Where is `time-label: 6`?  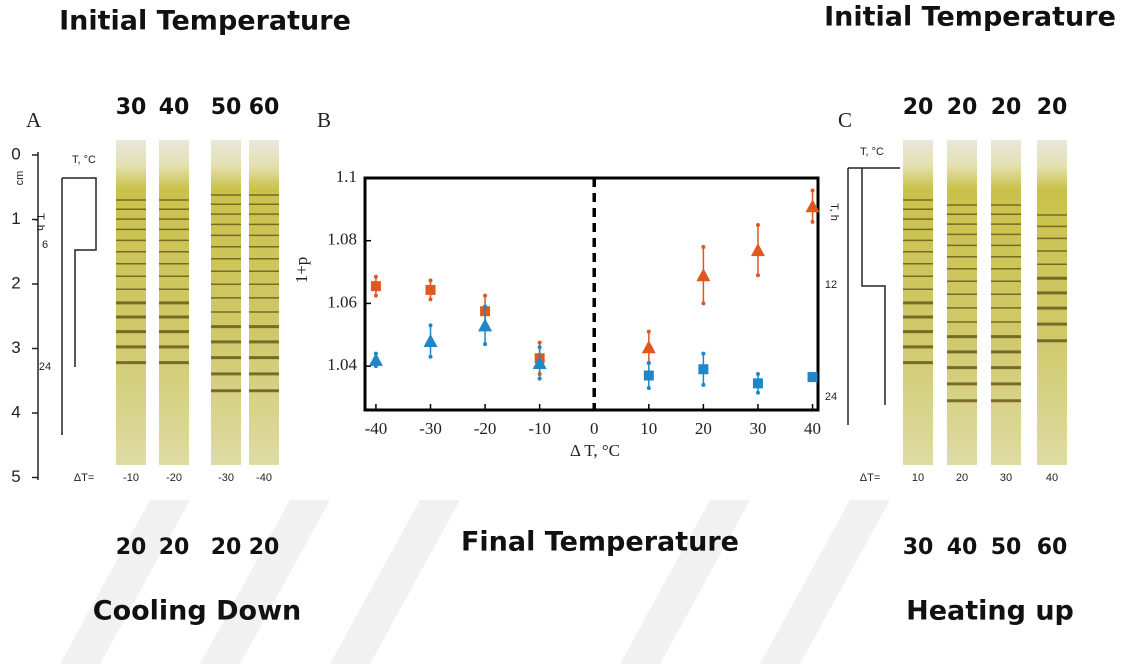 time-label: 6 is located at coordinates (45, 245).